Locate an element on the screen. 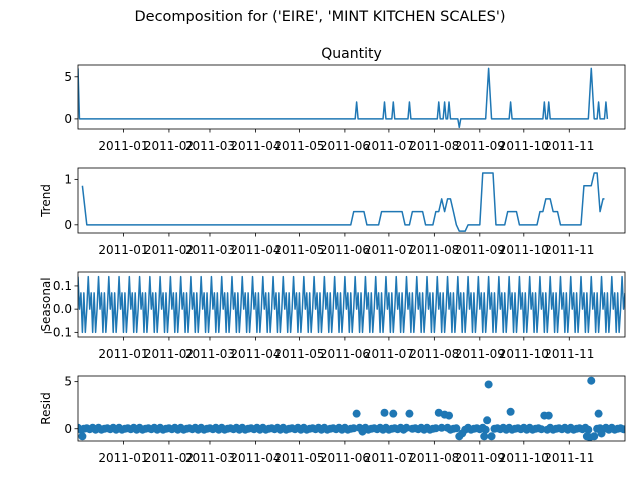  panel-title: Quantity is located at coordinates (351, 54).